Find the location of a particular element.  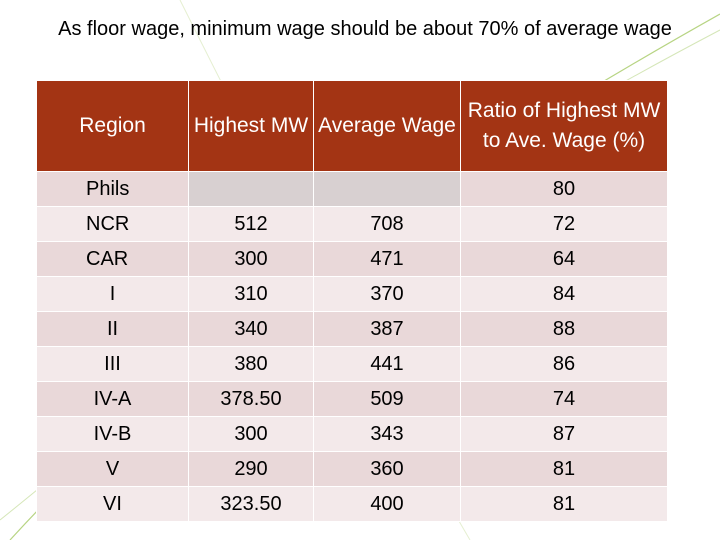

table-row: IV-B 300 343 87 is located at coordinates (352, 434).